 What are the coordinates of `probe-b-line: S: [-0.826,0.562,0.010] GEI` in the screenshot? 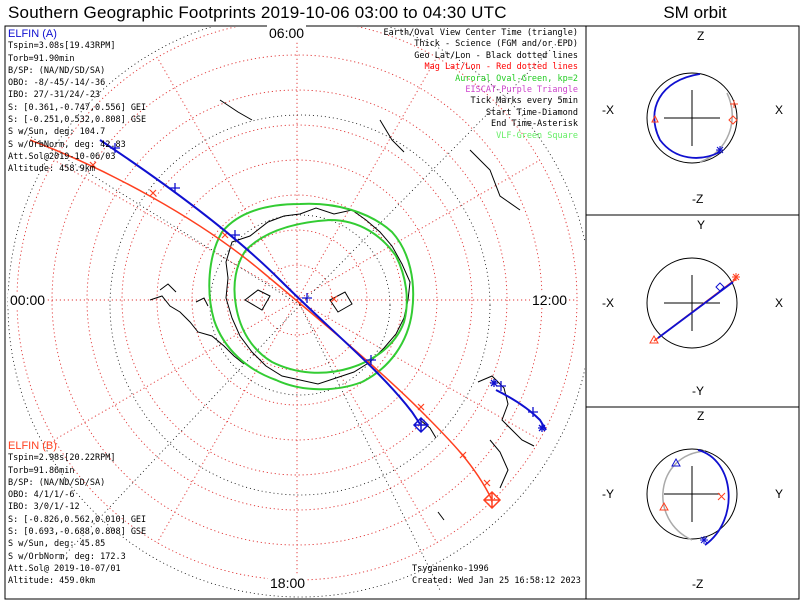 It's located at (77, 519).